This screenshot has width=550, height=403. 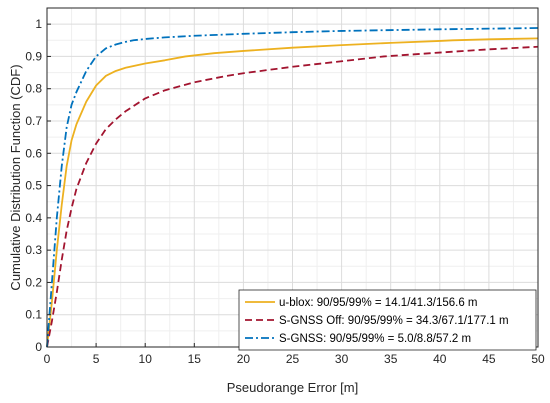 What do you see at coordinates (489, 359) in the screenshot?
I see `x-tick-label: 45` at bounding box center [489, 359].